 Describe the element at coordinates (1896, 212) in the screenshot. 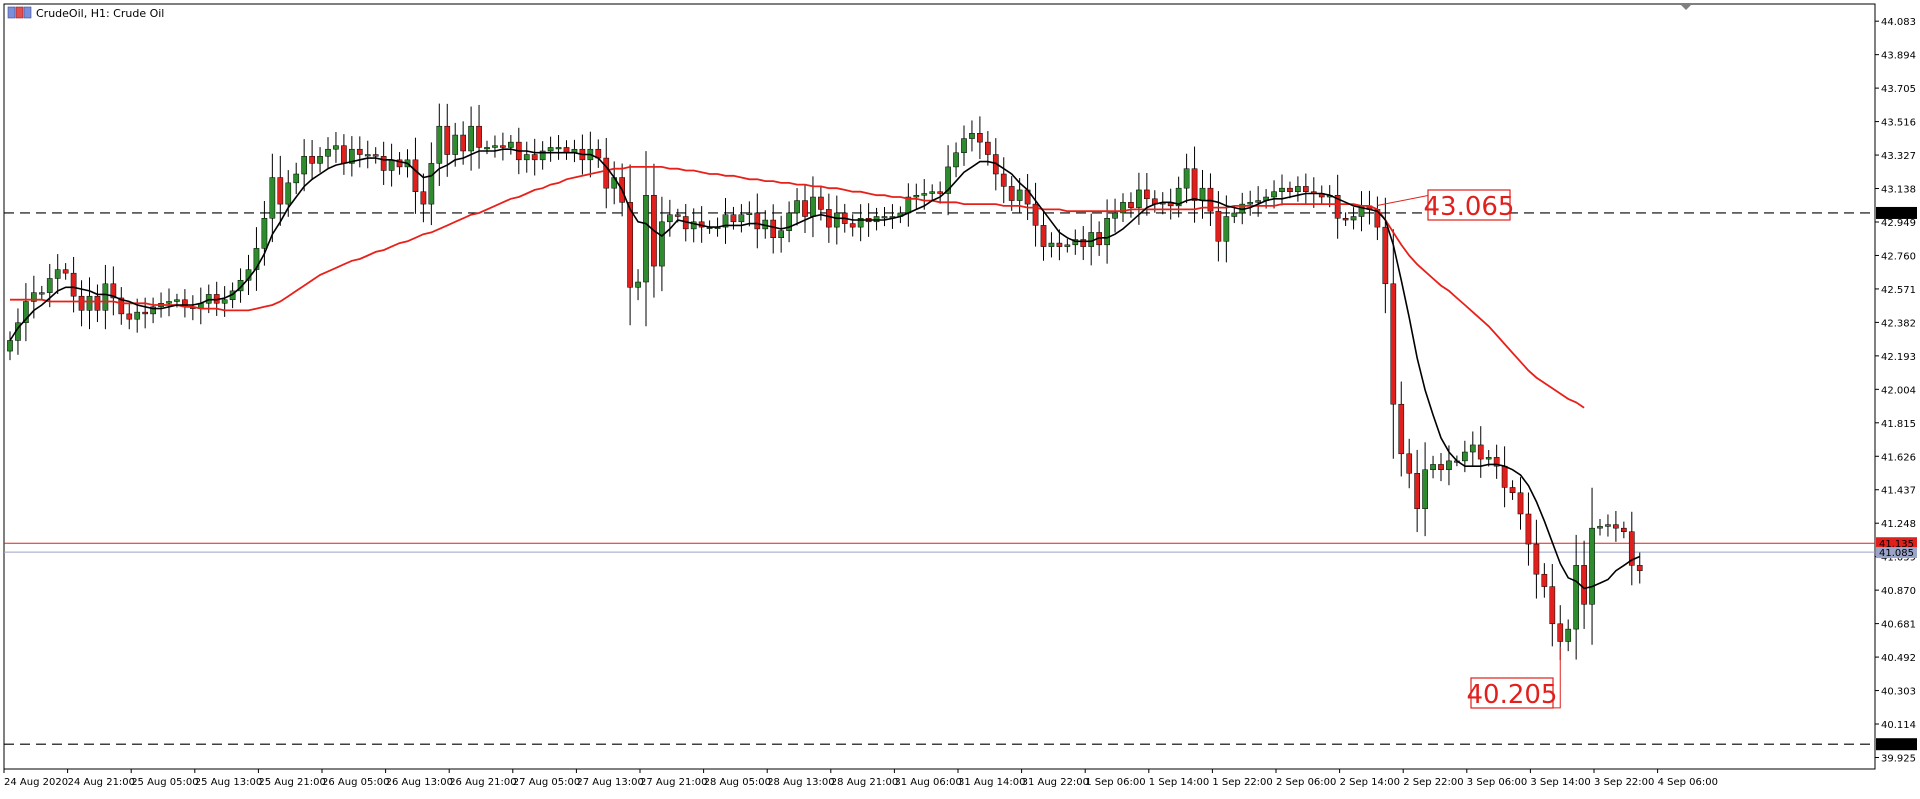

I see `level-price-box` at that location.